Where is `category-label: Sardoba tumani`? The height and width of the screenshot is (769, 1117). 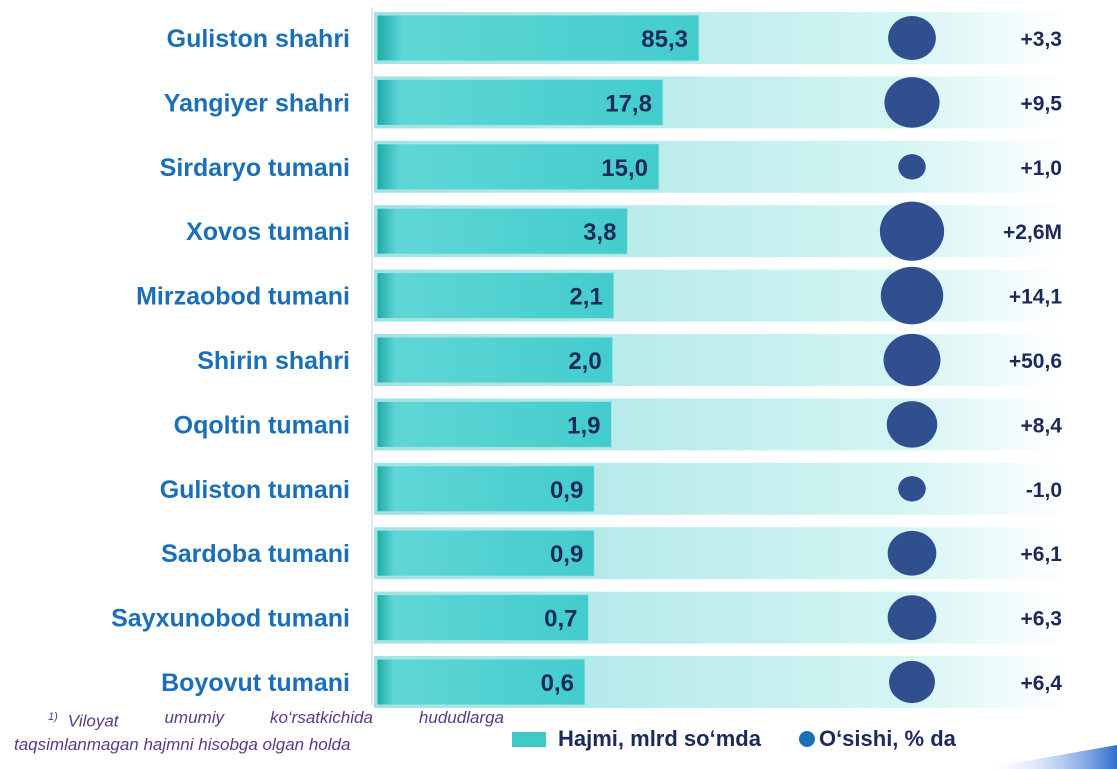 category-label: Sardoba tumani is located at coordinates (255, 554).